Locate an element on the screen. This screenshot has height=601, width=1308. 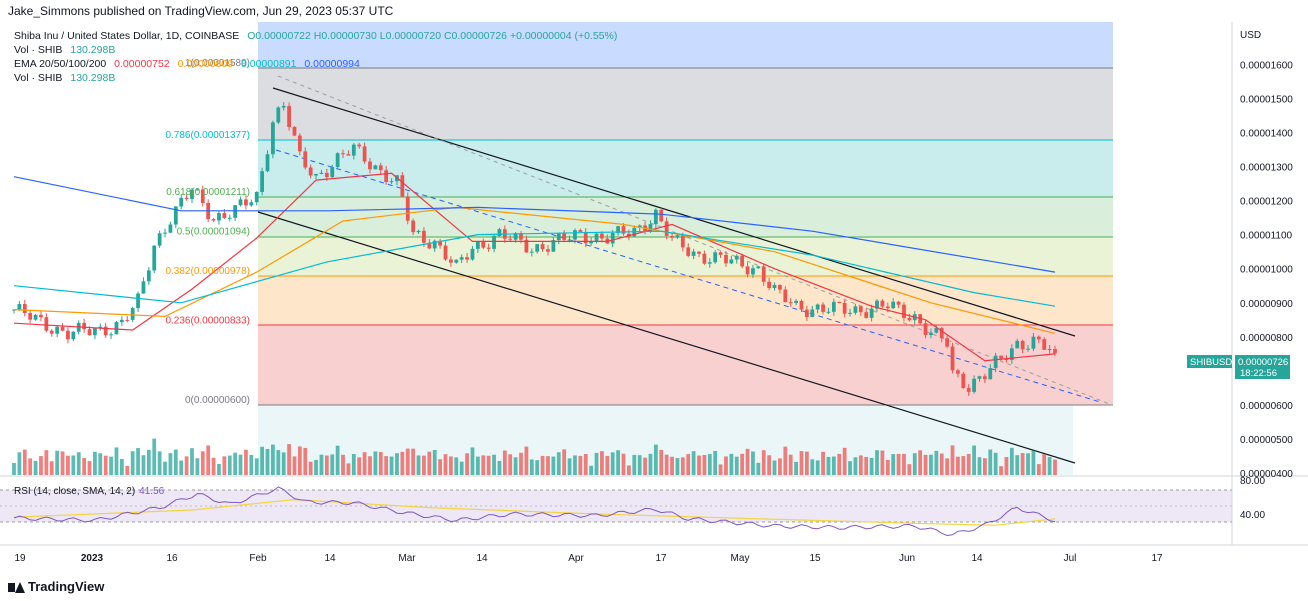
fib-label: 1(0.00001589) is located at coordinates (217, 63).